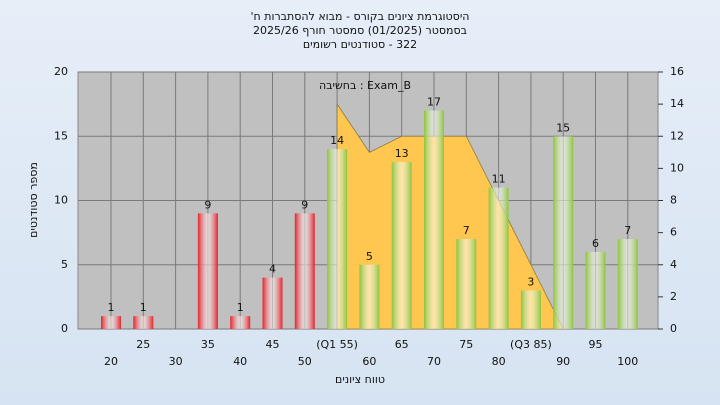  I want to click on x-tick-label: 70, so click(434, 361).